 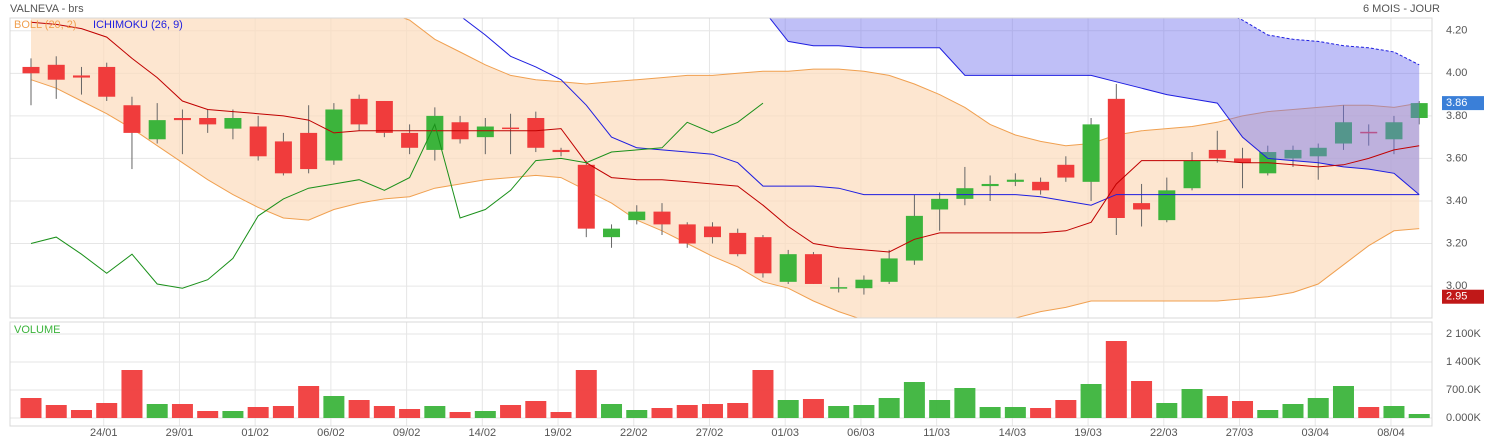 What do you see at coordinates (483, 433) in the screenshot?
I see `x-tick-label: 14/02` at bounding box center [483, 433].